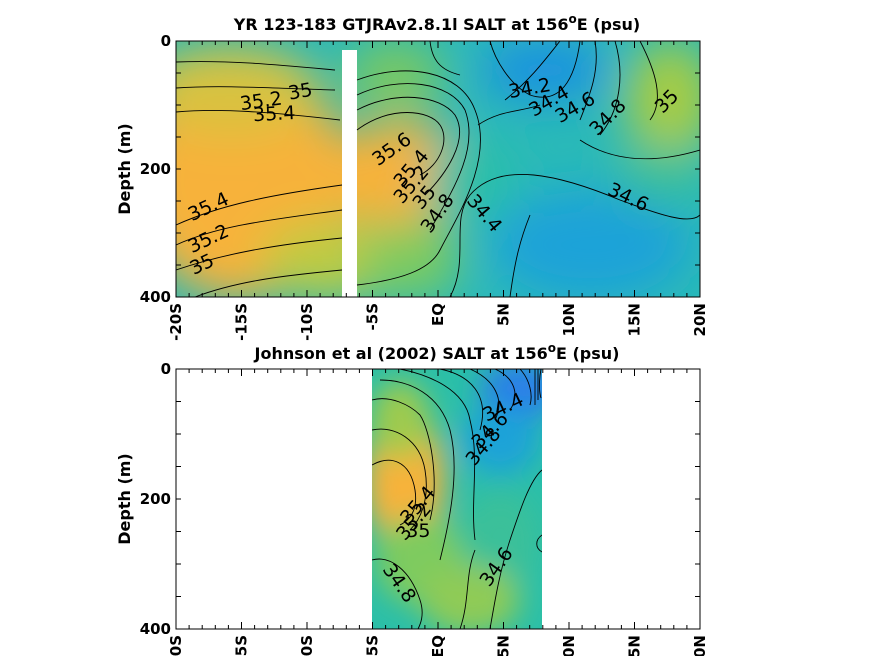 Image resolution: width=875 pixels, height=656 pixels. What do you see at coordinates (124, 499) in the screenshot?
I see `bottom-y-axis-label: Depth (m)` at bounding box center [124, 499].